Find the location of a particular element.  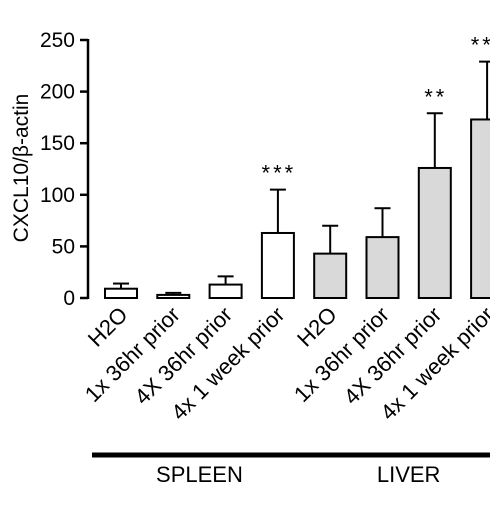

y-tick-label: 50 is located at coordinates (63, 246).